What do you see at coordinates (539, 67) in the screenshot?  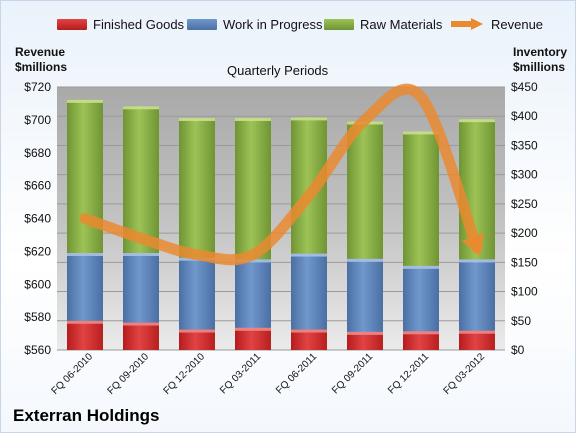 I see `right-axis-title-line2: $millions` at bounding box center [539, 67].